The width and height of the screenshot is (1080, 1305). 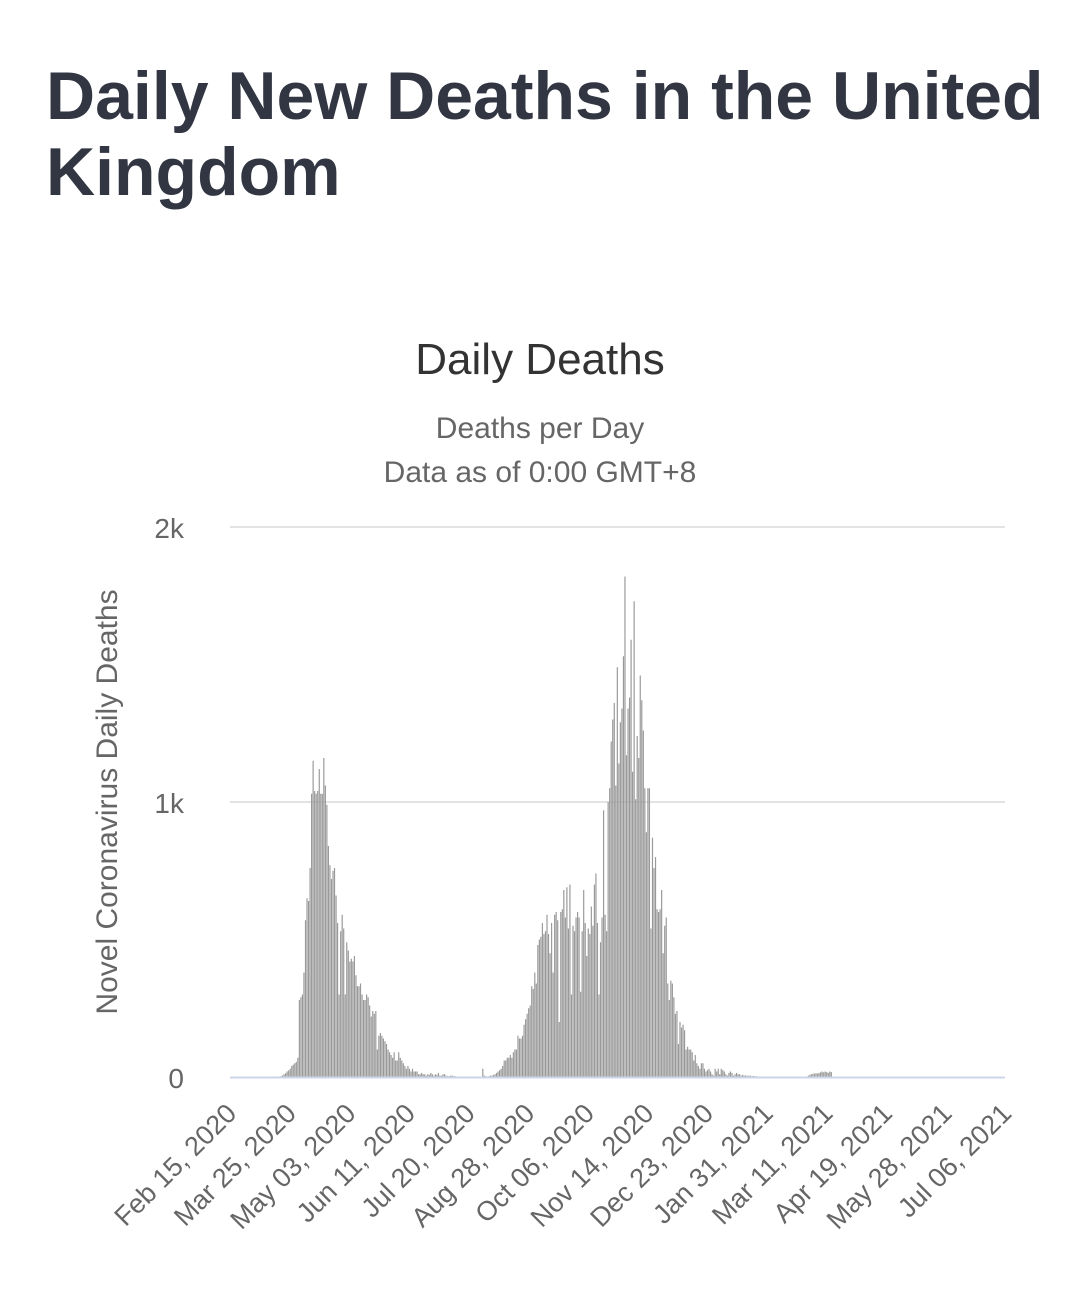 What do you see at coordinates (169, 528) in the screenshot?
I see `y-tick-label: 2k` at bounding box center [169, 528].